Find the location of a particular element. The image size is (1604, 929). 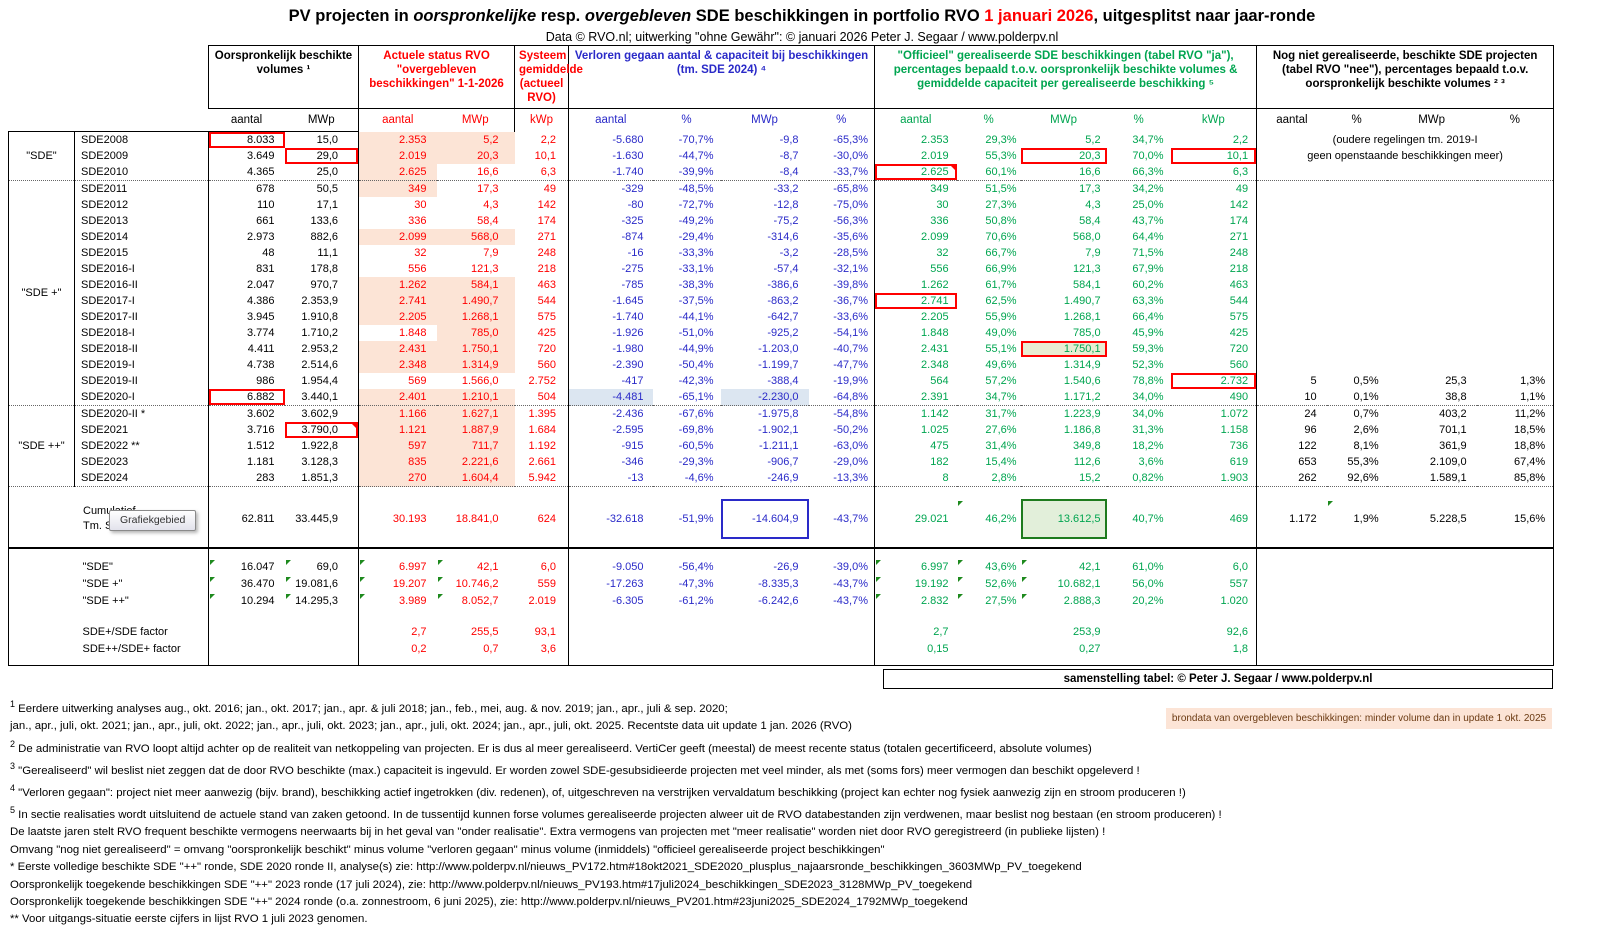

cell-gerealiseerd-kwp: 736 is located at coordinates (1214, 446).